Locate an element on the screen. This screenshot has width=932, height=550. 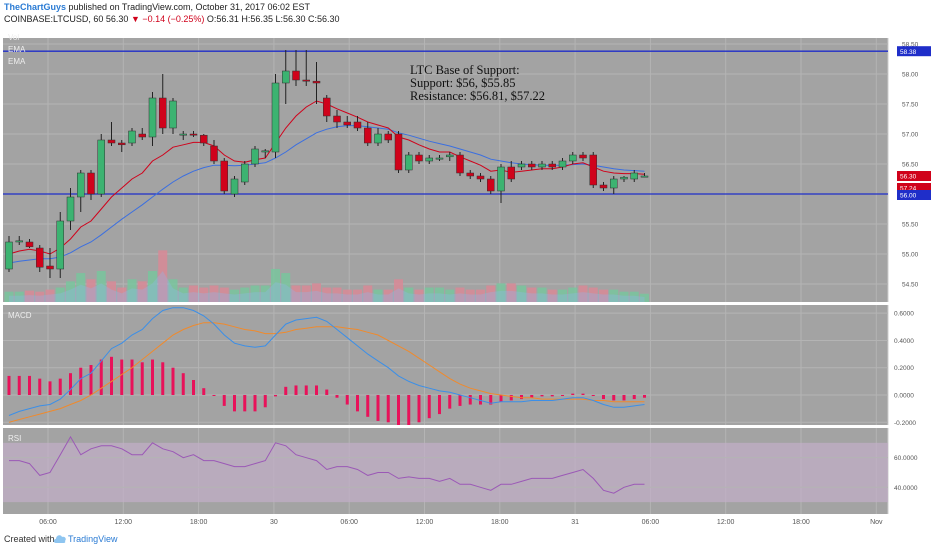
macd-tick-label: 0.2000 is located at coordinates (904, 368).